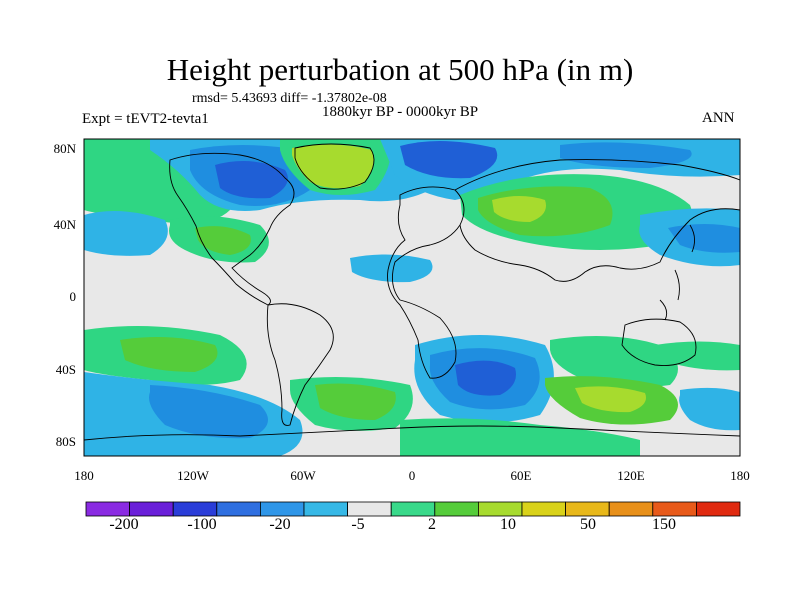 The image size is (800, 600). What do you see at coordinates (64, 224) in the screenshot?
I see `lat-tick-40n: 40N` at bounding box center [64, 224].